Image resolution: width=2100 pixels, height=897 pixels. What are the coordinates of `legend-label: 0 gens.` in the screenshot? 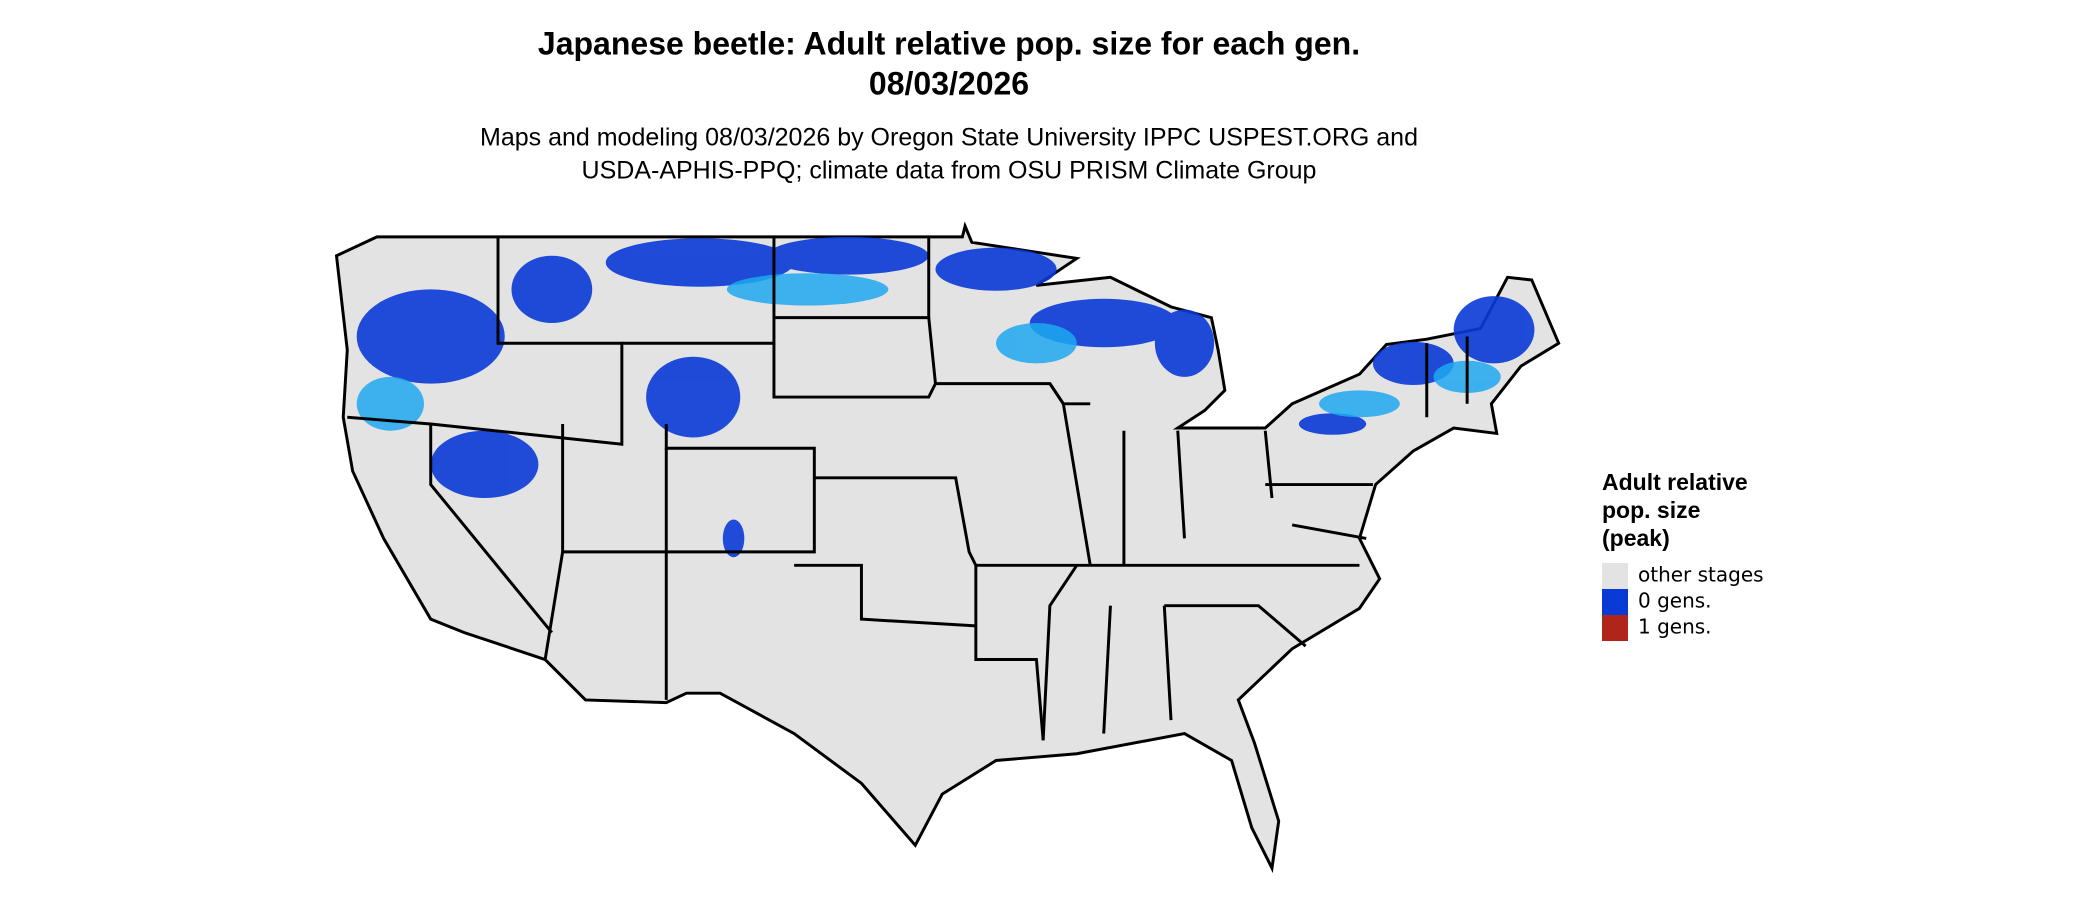 It's located at (1675, 601).